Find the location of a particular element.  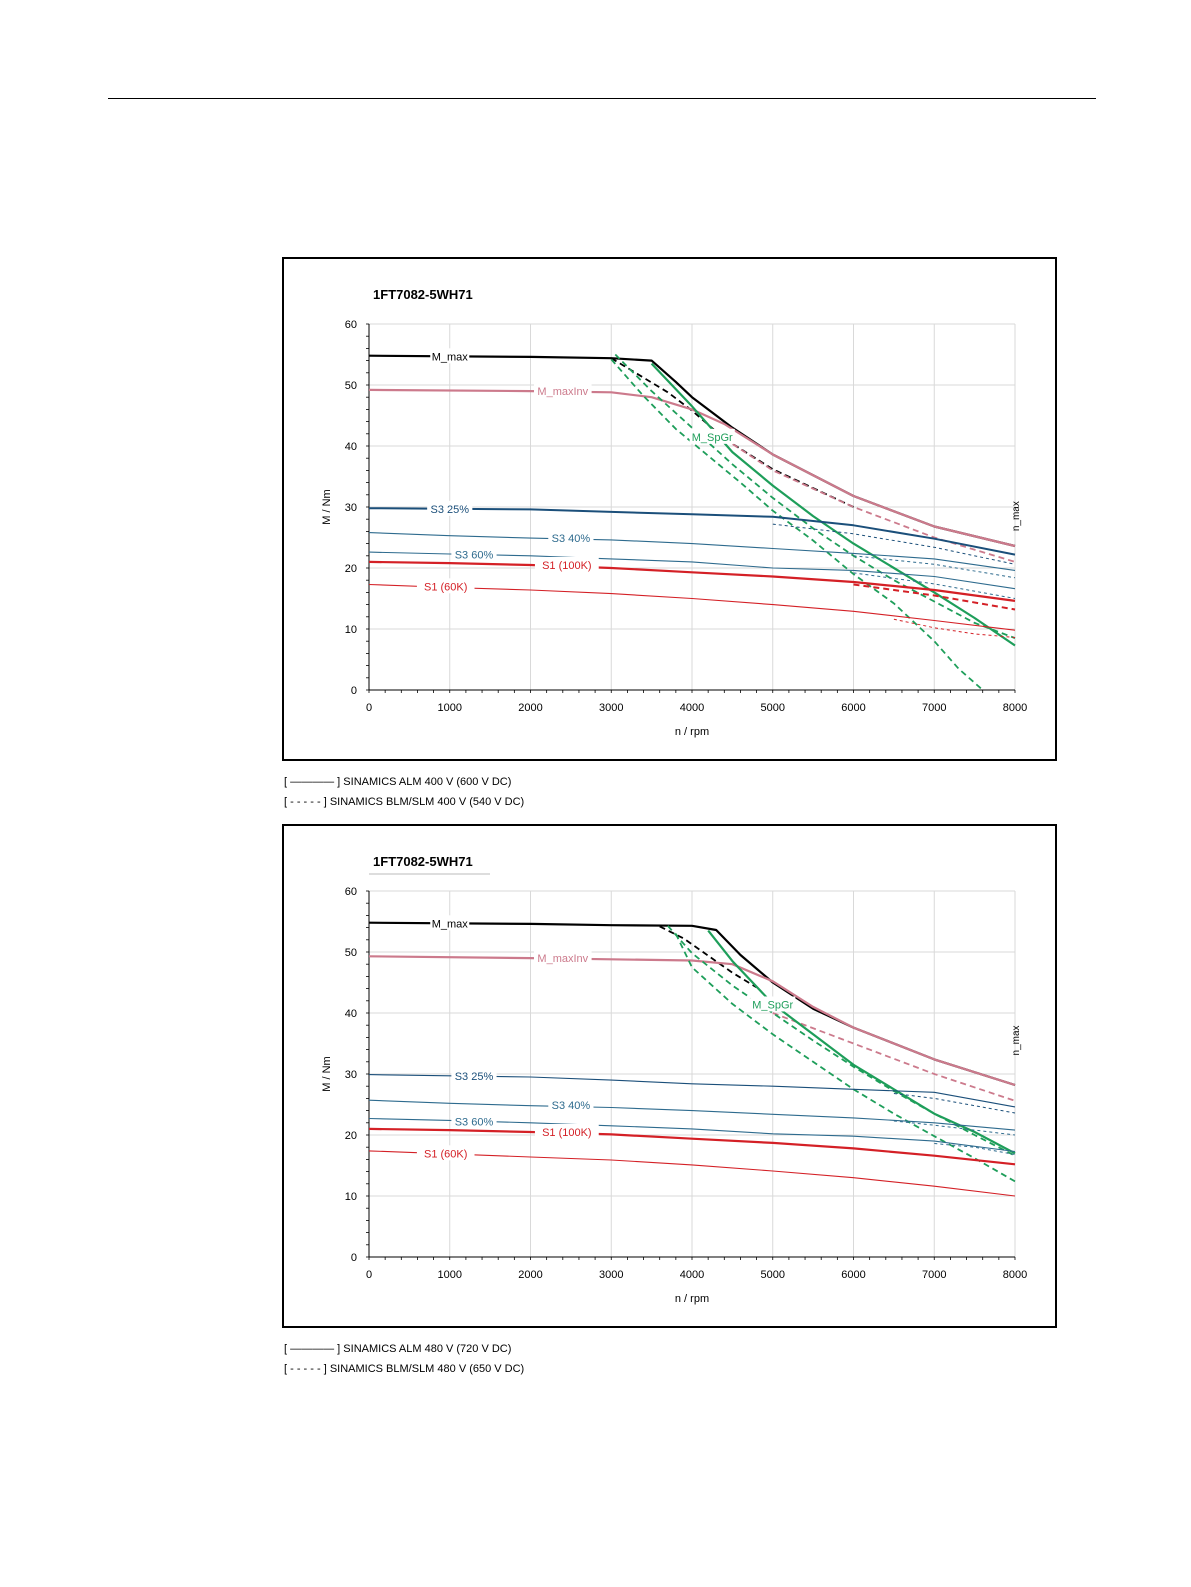

legend-entry-solid-2: [ ———— ] SINAMICS ALM 480 V (720 V DC) is located at coordinates (397, 1349).